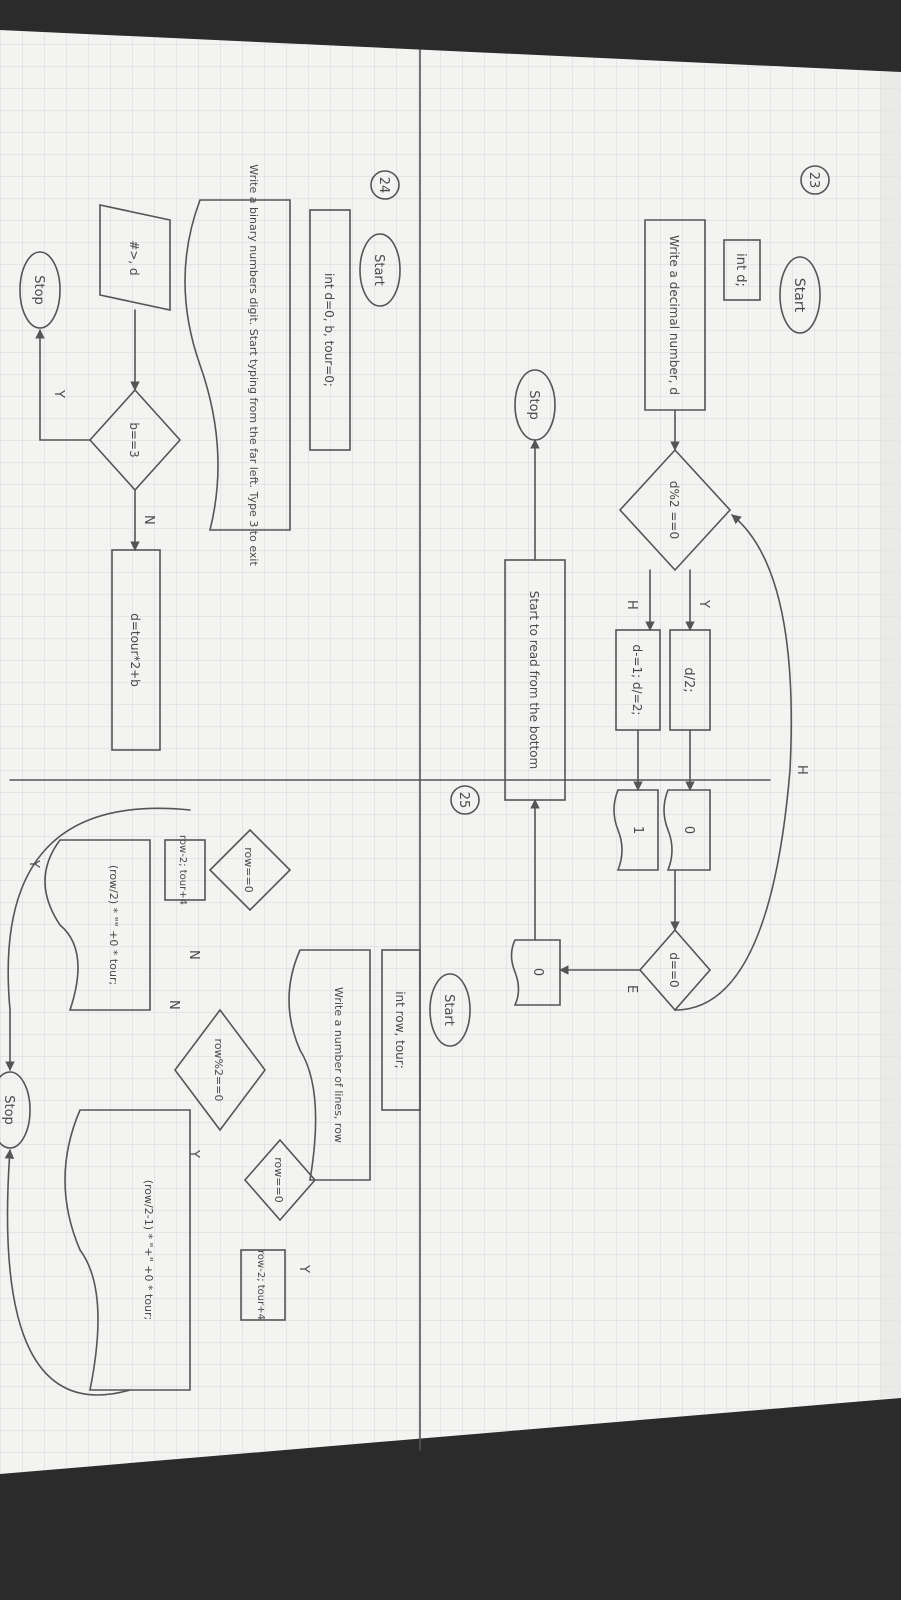 The height and width of the screenshot is (1600, 901). I want to click on flow24-calc-label: d=tour*2+b, so click(135, 650).